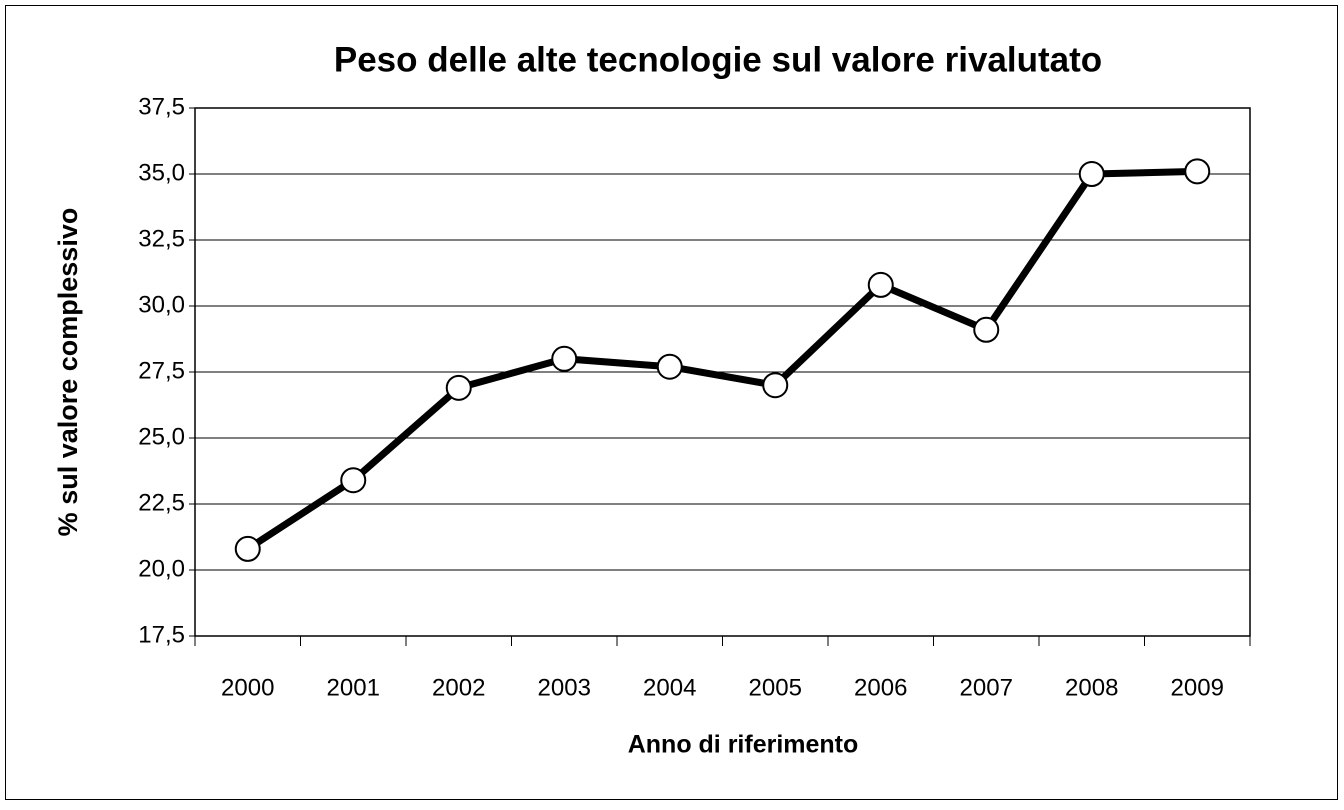 Image resolution: width=1344 pixels, height=810 pixels. Describe the element at coordinates (161, 238) in the screenshot. I see `y-tick-label: 32,5` at that location.